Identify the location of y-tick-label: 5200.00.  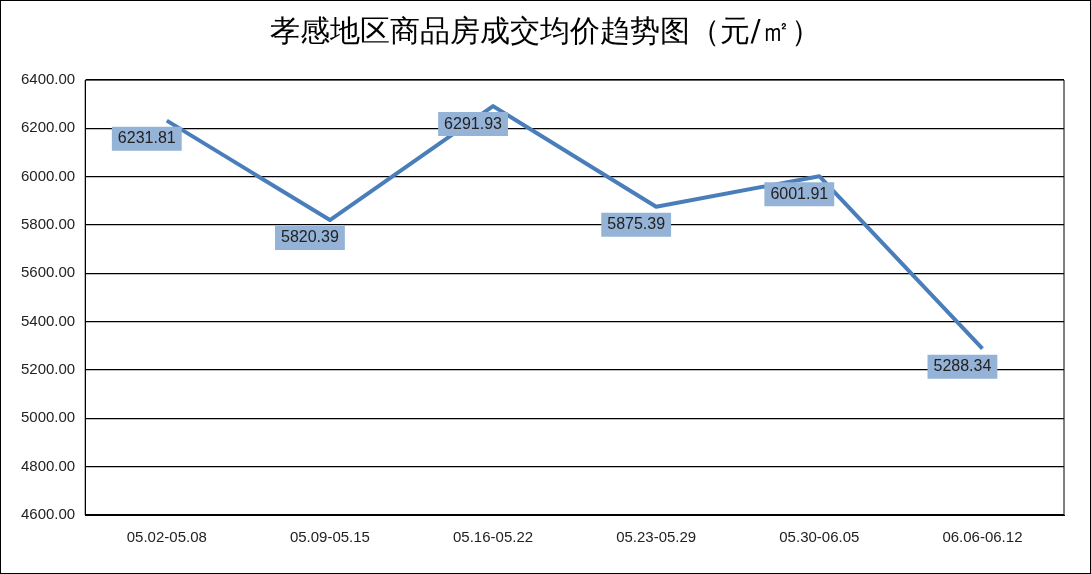
(48, 369).